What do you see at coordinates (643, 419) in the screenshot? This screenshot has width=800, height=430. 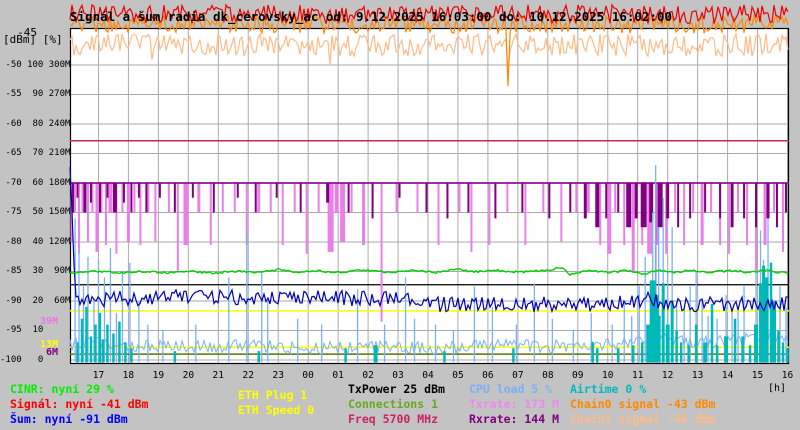 I see `legend-item-c4-r2: Chain1 signal -46 dBm` at bounding box center [643, 419].